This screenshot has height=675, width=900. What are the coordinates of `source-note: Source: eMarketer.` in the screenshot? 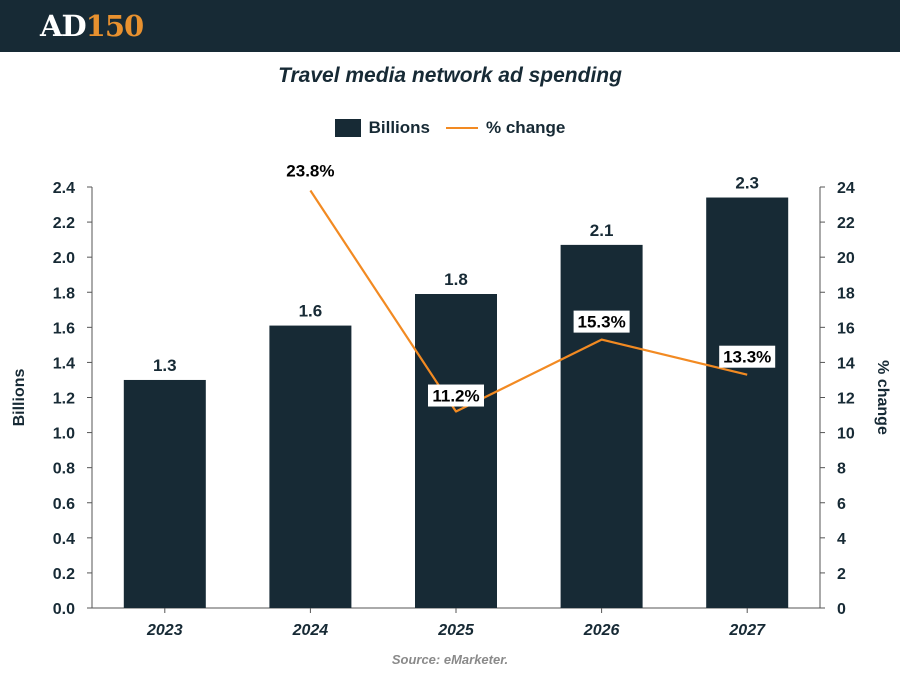 It's located at (450, 659).